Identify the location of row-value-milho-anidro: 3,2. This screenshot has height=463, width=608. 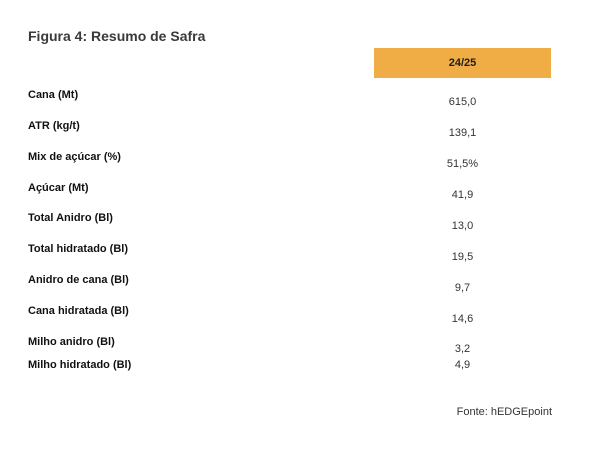
(462, 349).